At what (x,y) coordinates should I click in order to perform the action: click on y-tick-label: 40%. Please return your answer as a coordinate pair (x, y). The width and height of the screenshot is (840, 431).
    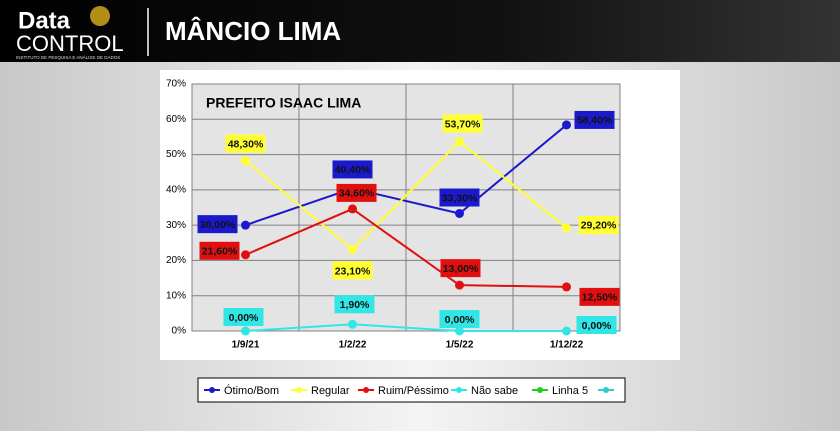
    Looking at the image, I should click on (176, 189).